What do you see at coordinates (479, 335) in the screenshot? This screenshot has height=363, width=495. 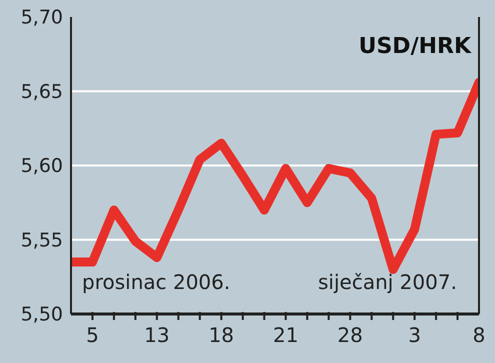 I see `x-tick-label: 8` at bounding box center [479, 335].